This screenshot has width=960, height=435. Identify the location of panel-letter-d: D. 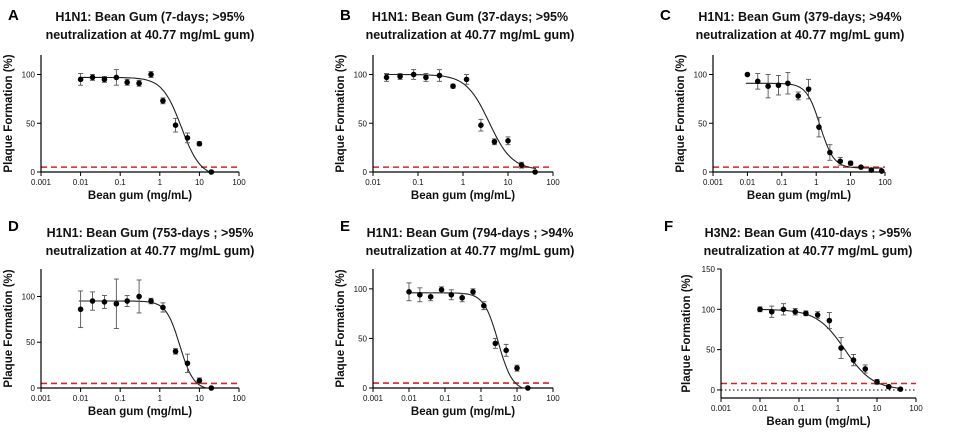
(13, 226).